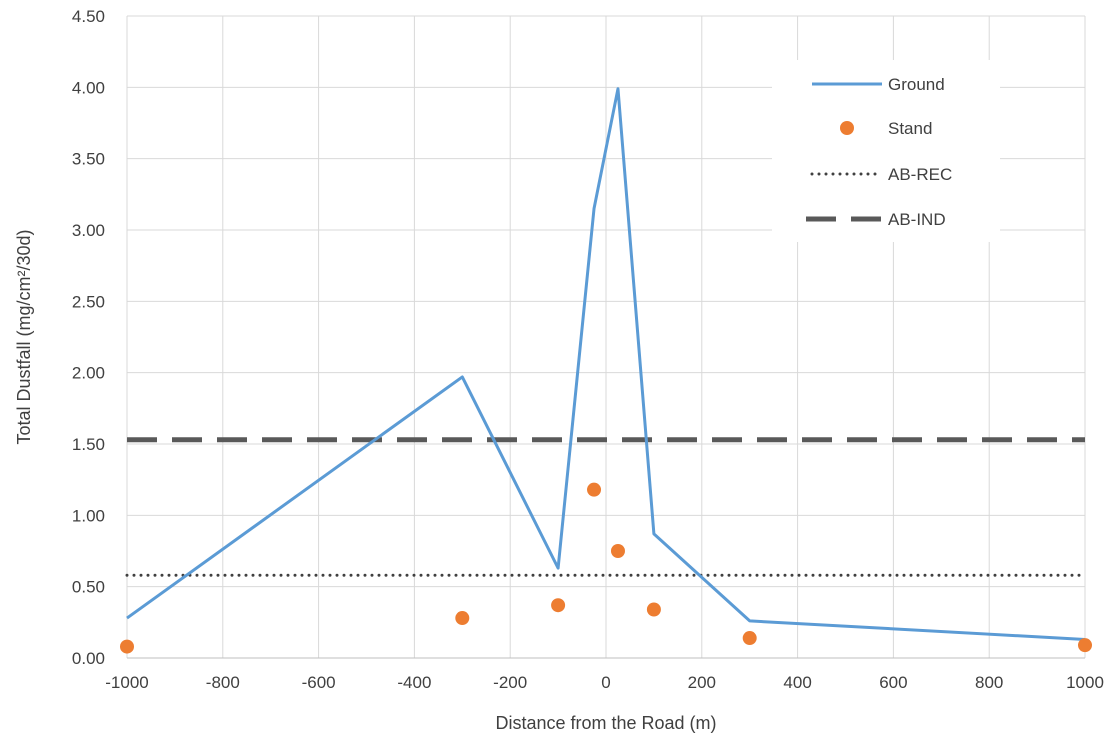  I want to click on y-tick-label: 0.00, so click(88, 658).